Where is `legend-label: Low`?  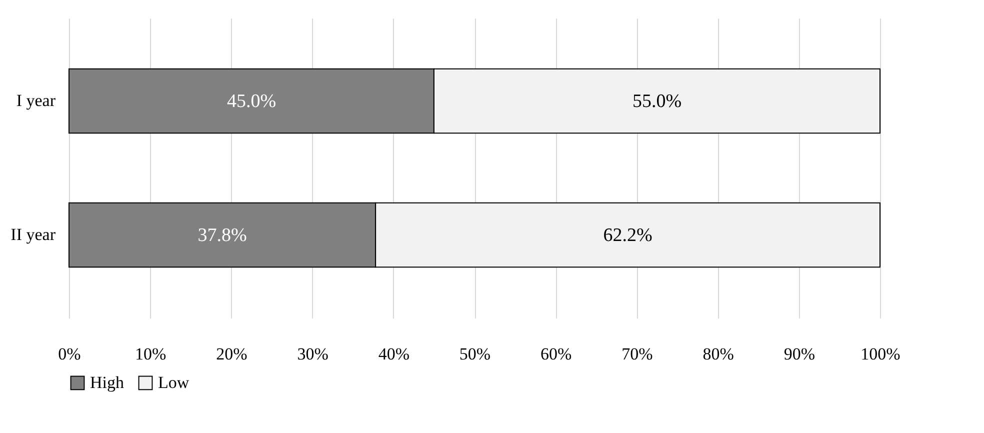
legend-label: Low is located at coordinates (174, 382).